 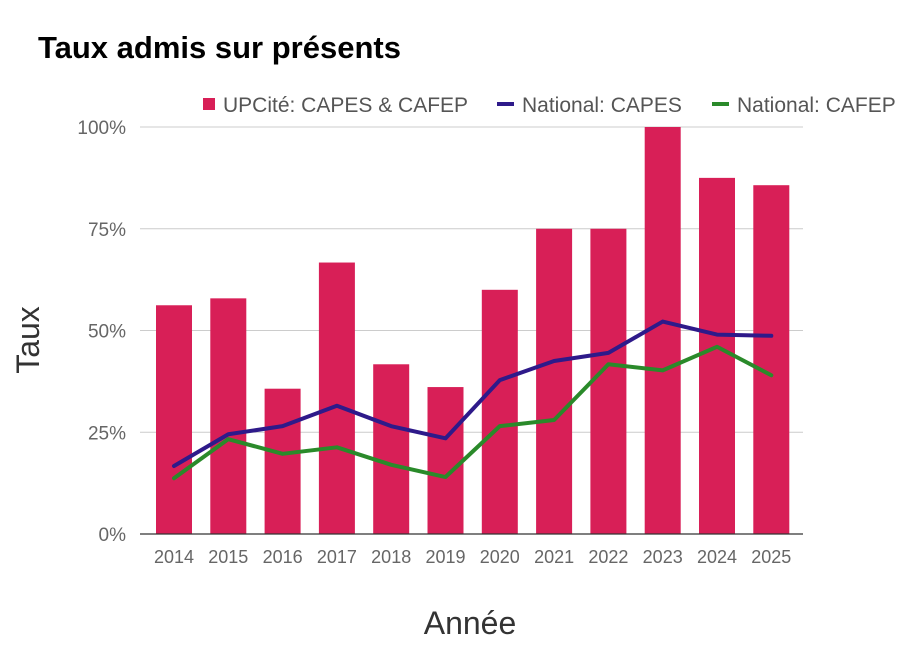 I want to click on legend-label-upcite: UPCité: CAPES & CAFEP, so click(x=345, y=105).